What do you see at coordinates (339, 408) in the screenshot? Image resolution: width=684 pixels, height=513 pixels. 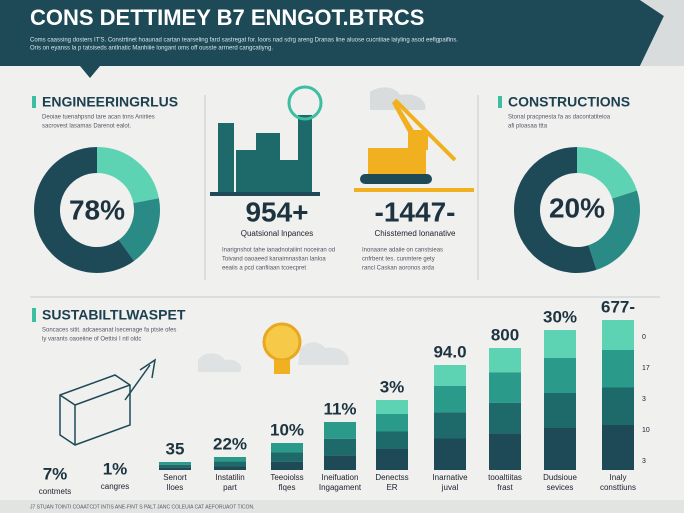 I see `bar-value: 11%` at bounding box center [339, 408].